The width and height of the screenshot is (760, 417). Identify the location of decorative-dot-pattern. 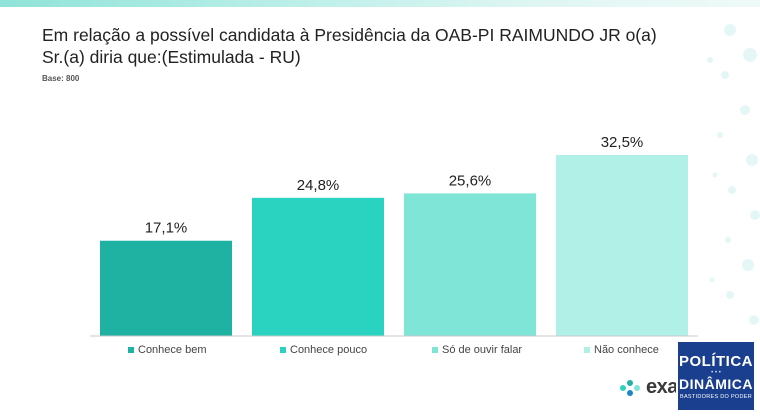
(733, 174).